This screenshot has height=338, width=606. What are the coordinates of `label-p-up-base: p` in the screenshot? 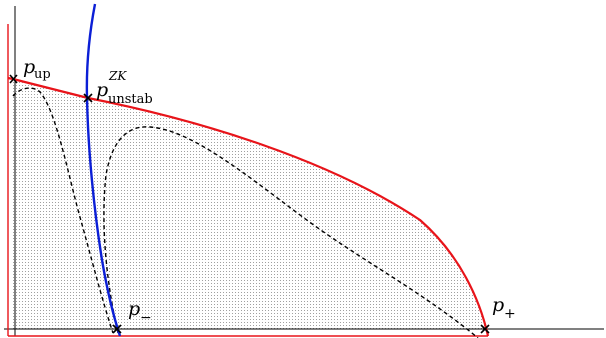 It's located at (29, 67).